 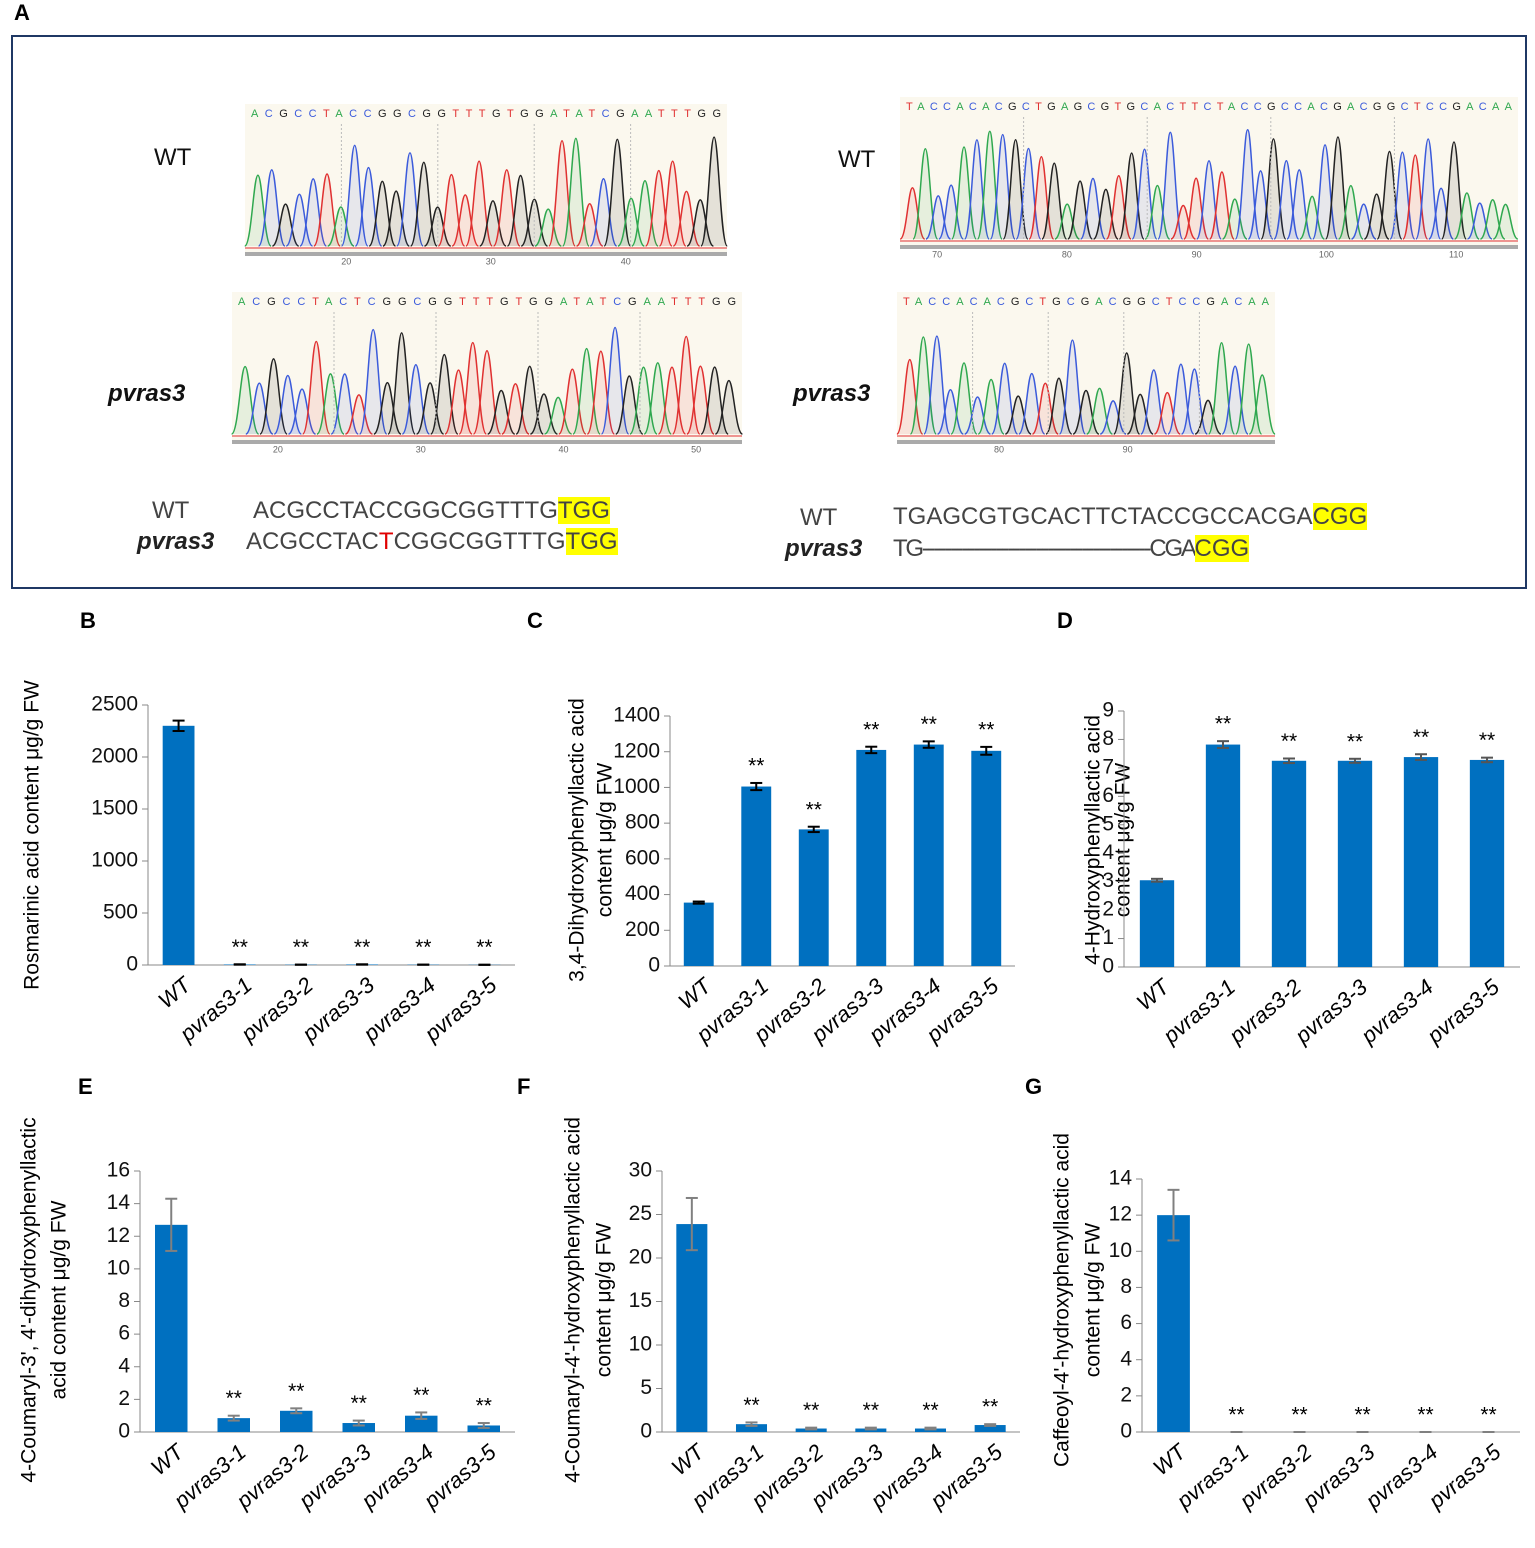 I want to click on trace-tick: 40, so click(x=563, y=449).